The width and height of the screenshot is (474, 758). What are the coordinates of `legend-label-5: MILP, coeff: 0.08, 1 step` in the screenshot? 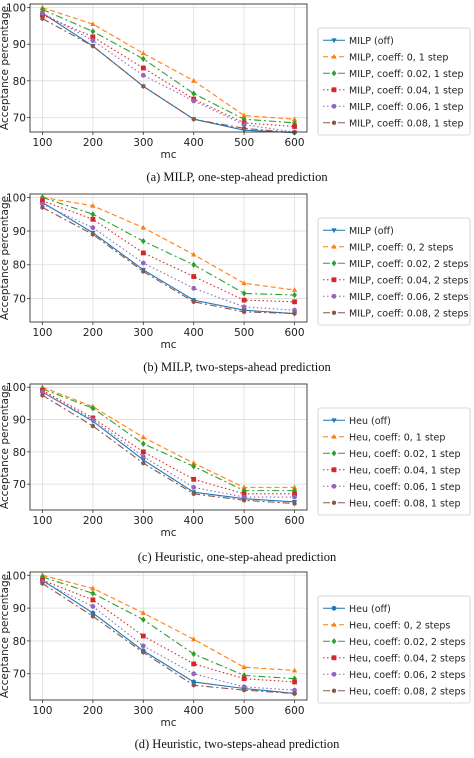 It's located at (406, 123).